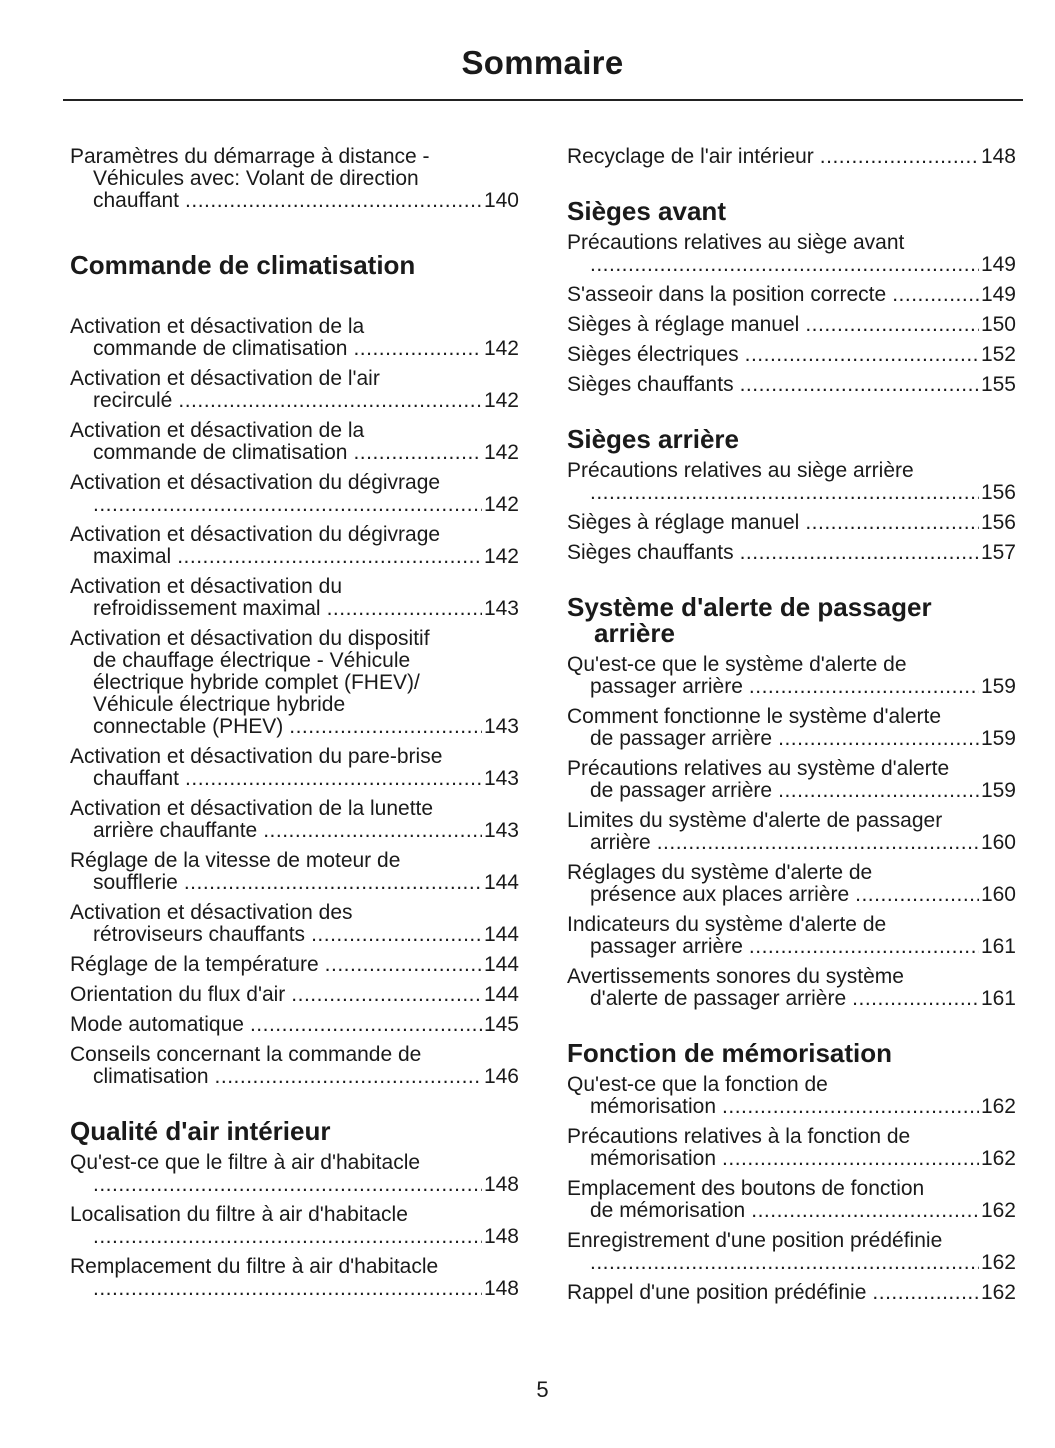  Describe the element at coordinates (998, 552) in the screenshot. I see `toc-page-number: 157` at that location.